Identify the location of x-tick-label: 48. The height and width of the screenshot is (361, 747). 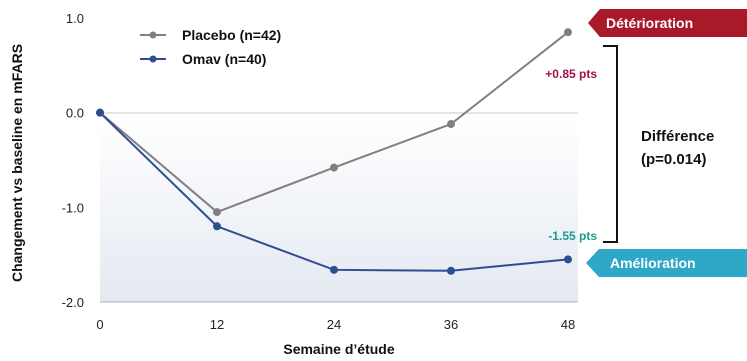
(568, 324).